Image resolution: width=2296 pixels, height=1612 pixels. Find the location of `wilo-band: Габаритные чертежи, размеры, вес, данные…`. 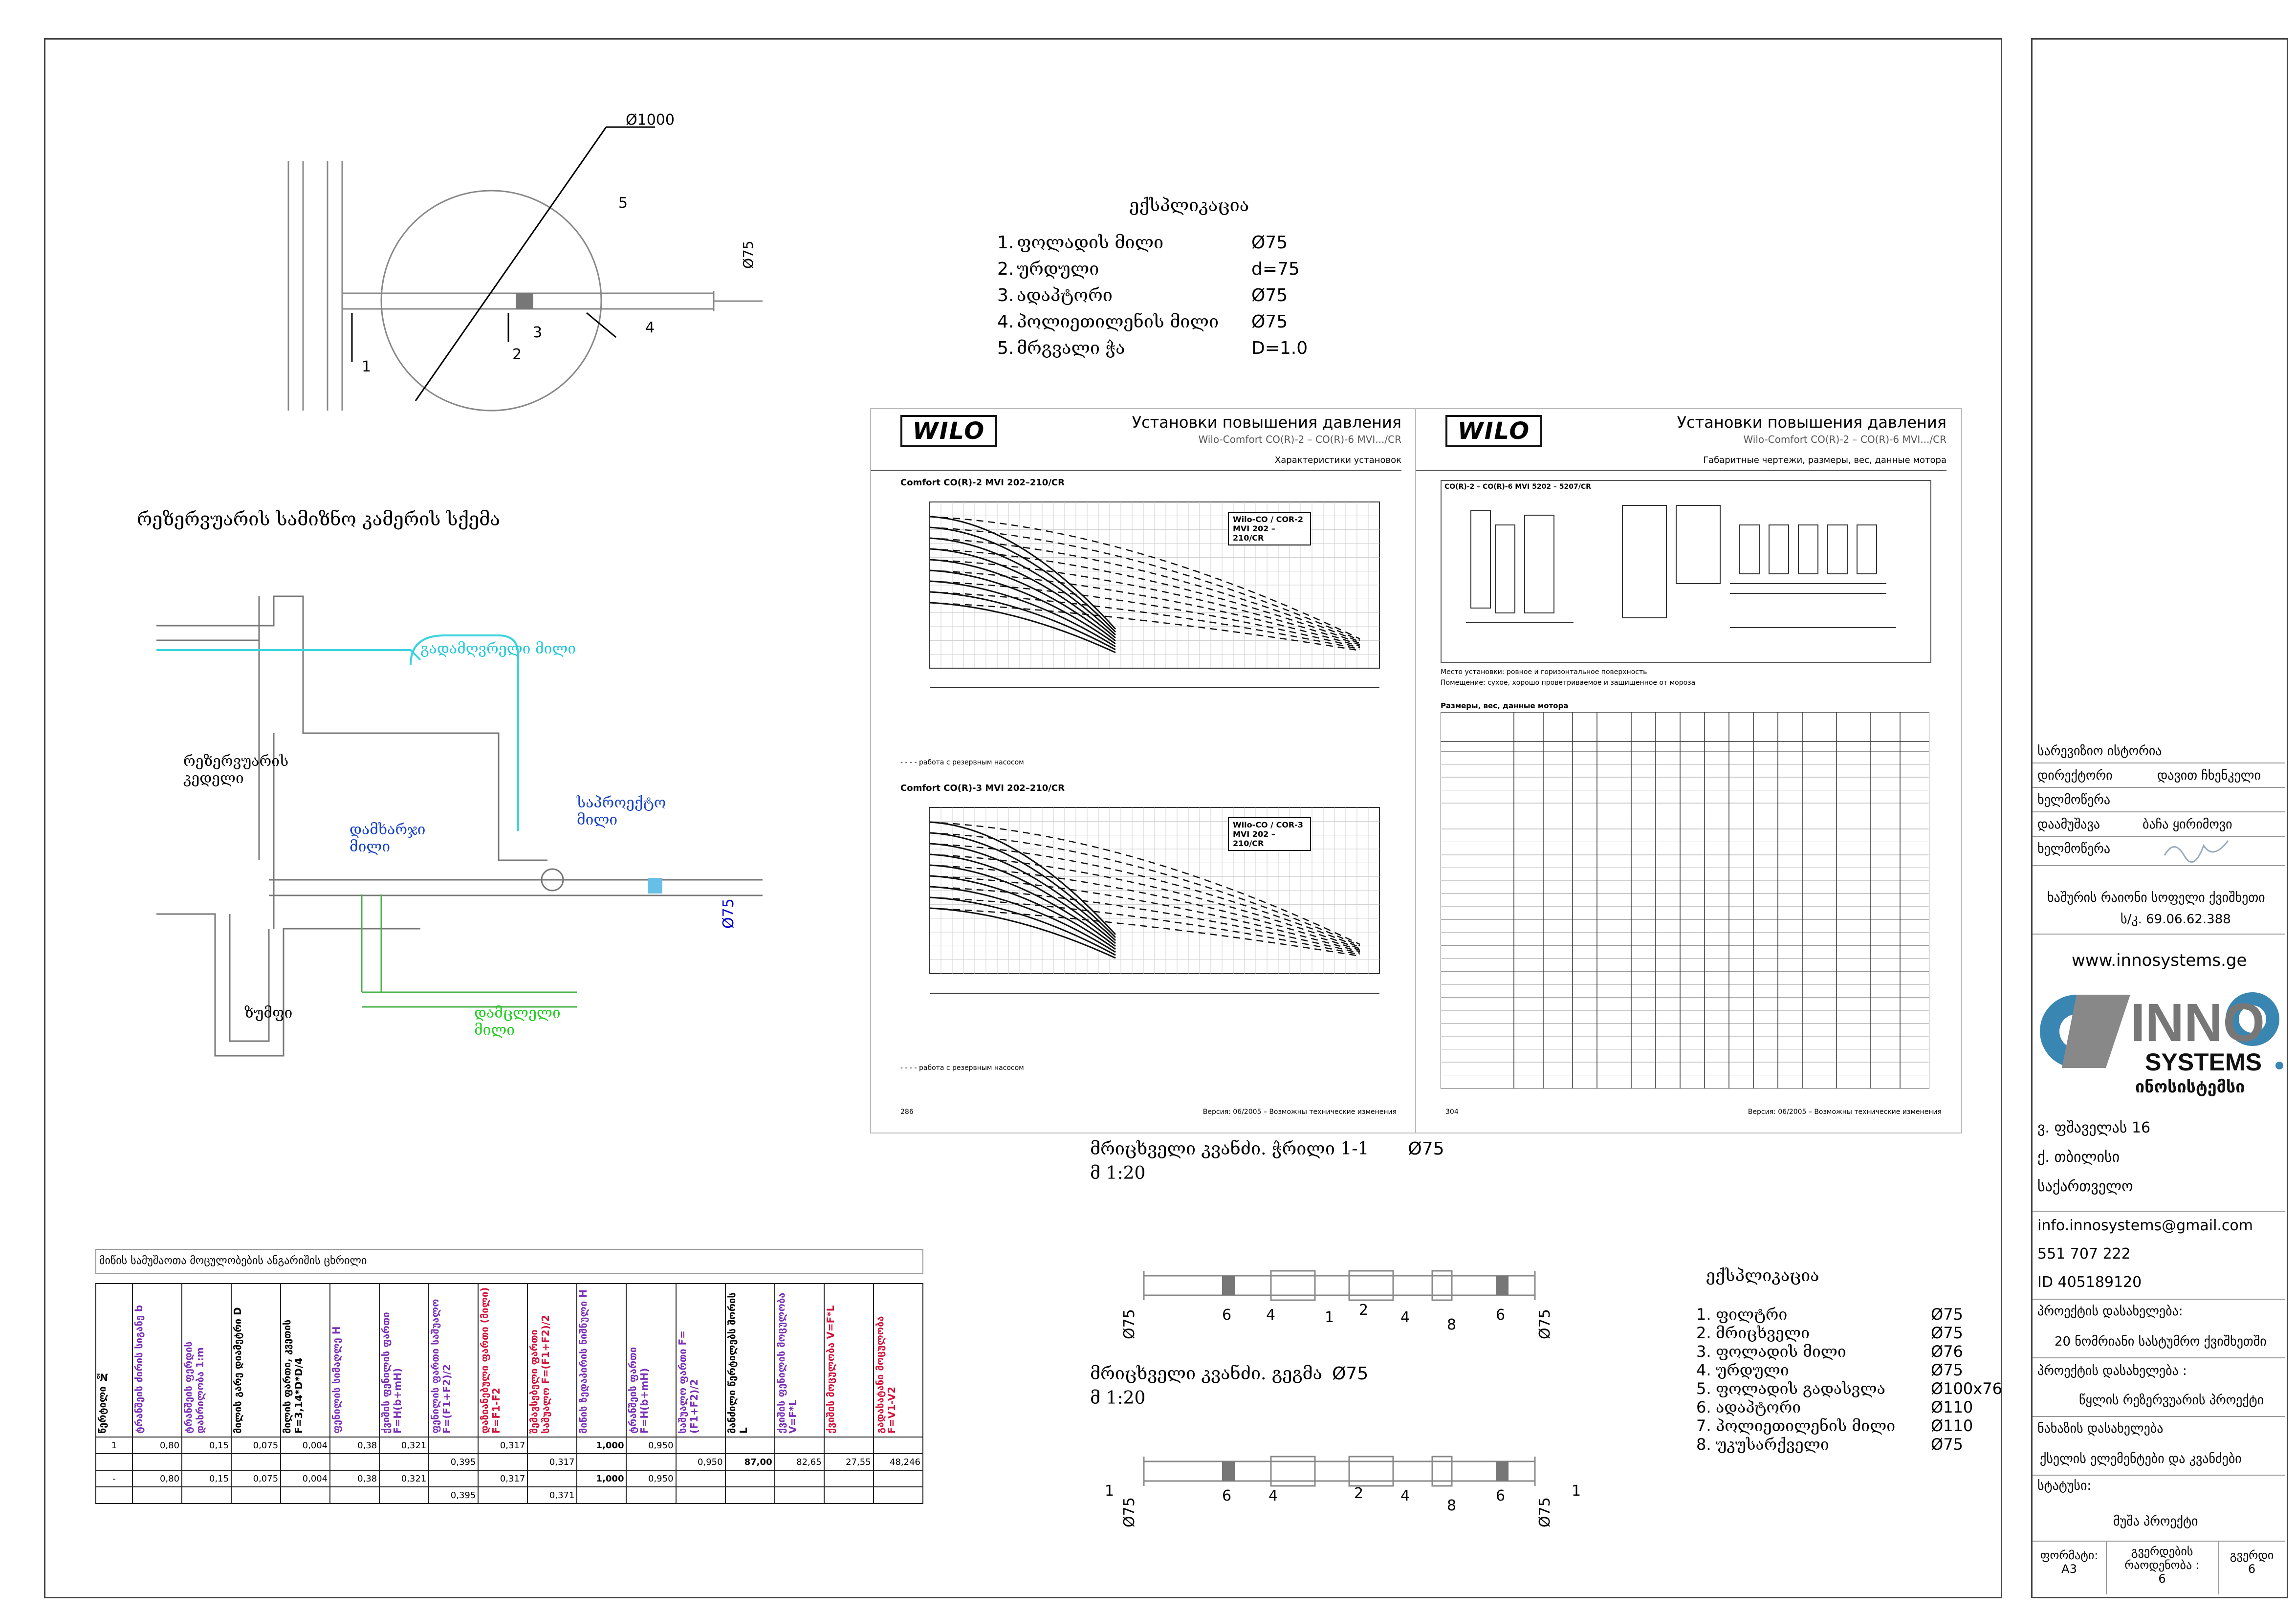

wilo-band: Габаритные чертежи, размеры, вес, данные… is located at coordinates (1681, 462).